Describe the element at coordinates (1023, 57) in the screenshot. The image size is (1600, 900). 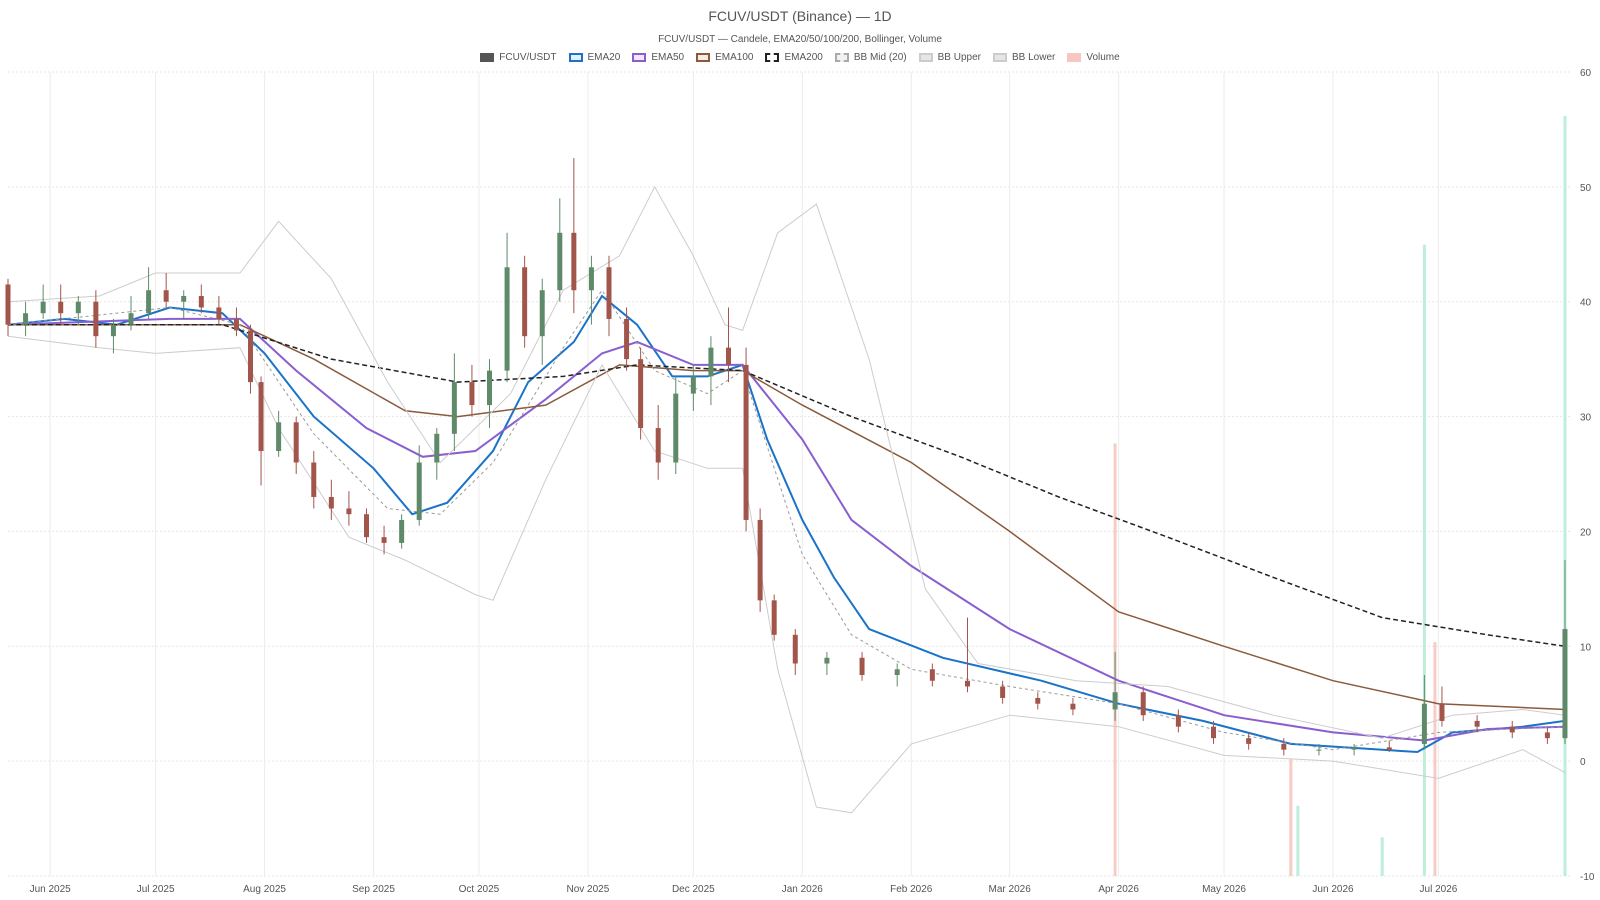
I see `legend-item: BB Lower` at that location.